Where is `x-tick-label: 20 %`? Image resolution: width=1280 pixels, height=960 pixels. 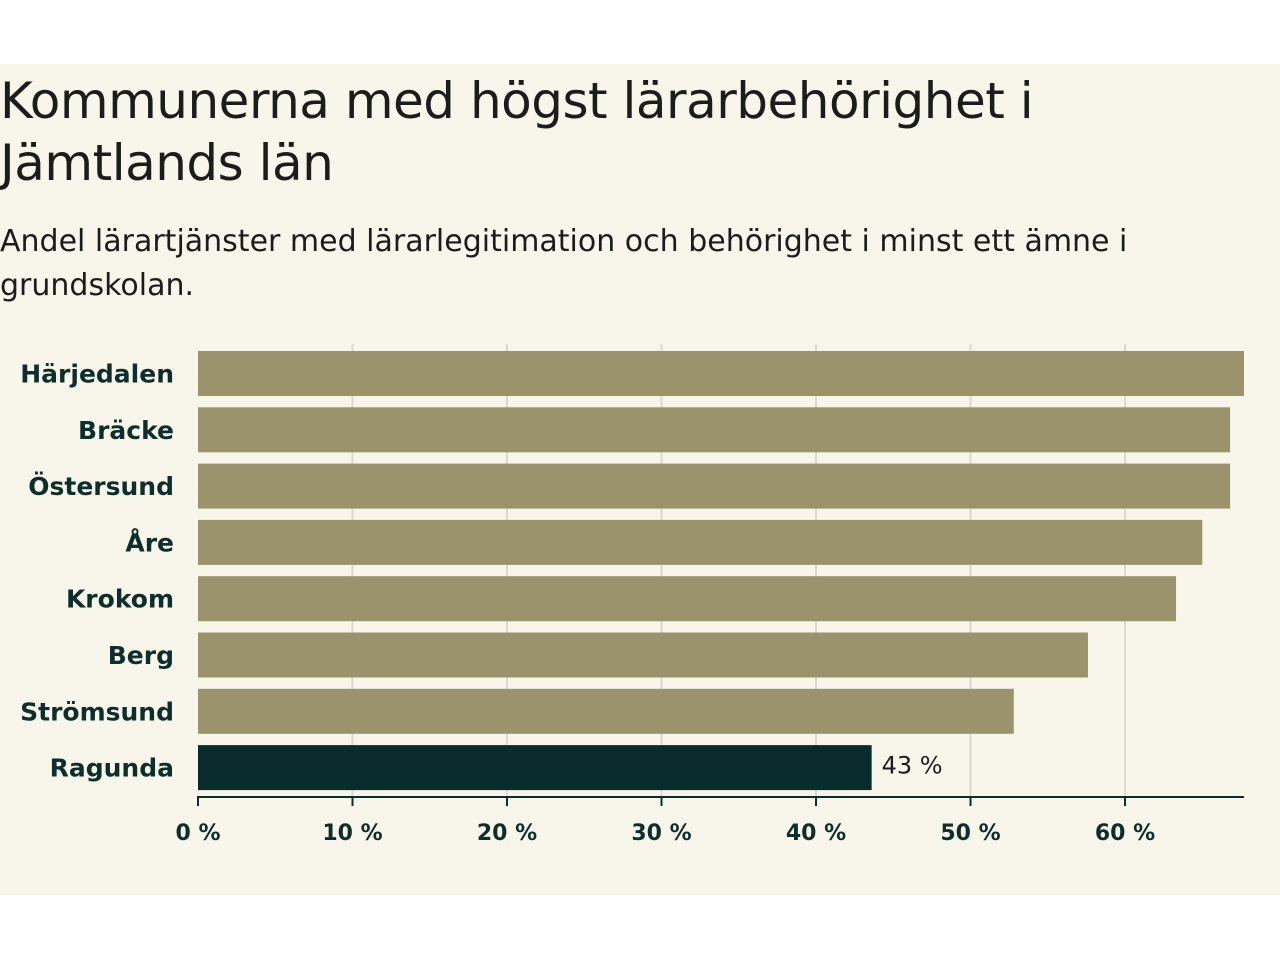 x-tick-label: 20 % is located at coordinates (507, 833).